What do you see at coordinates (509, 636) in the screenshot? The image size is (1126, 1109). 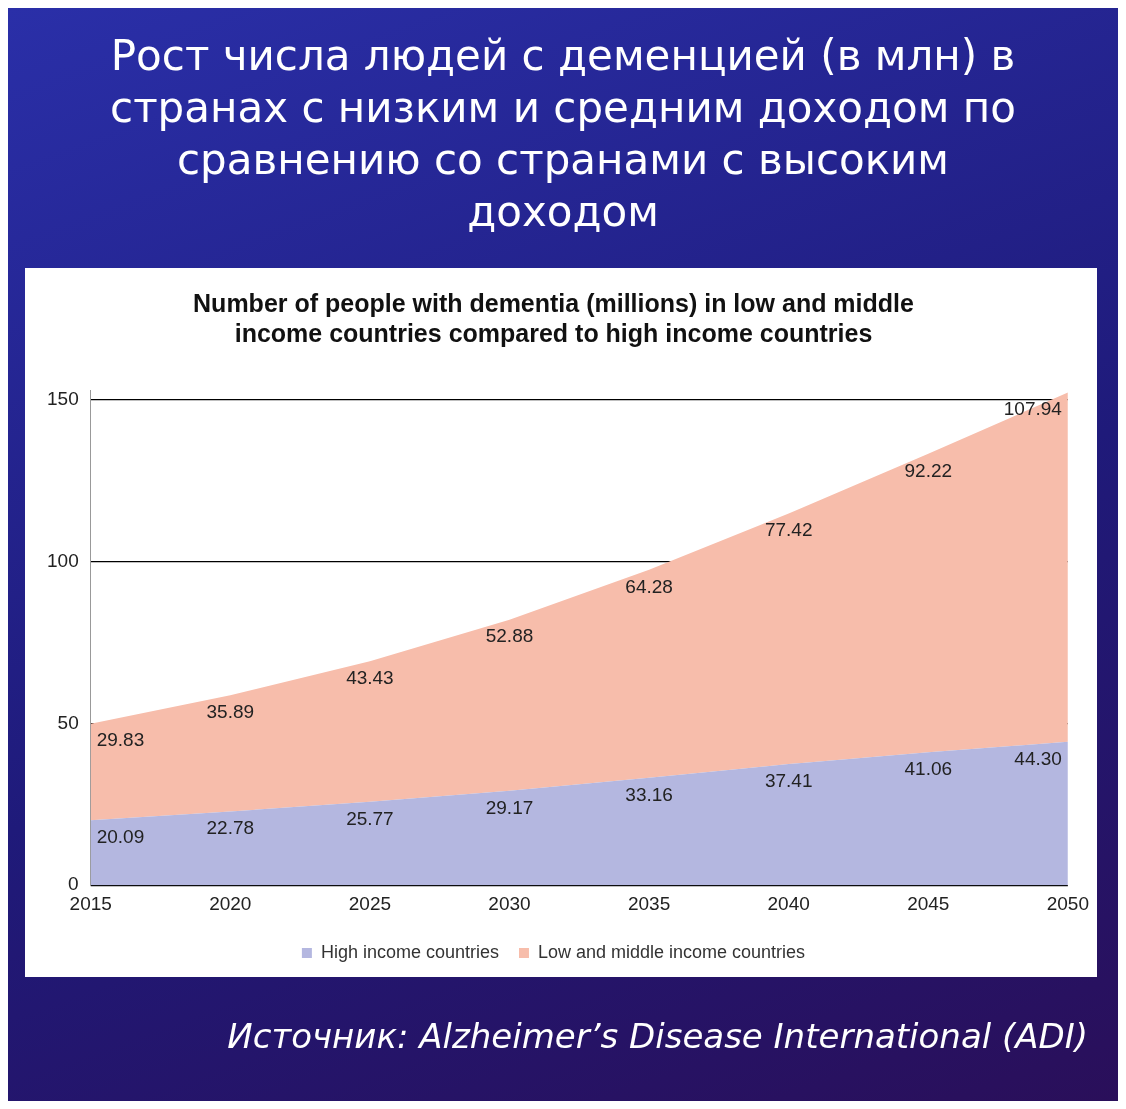 I see `data-label: 52.88` at bounding box center [509, 636].